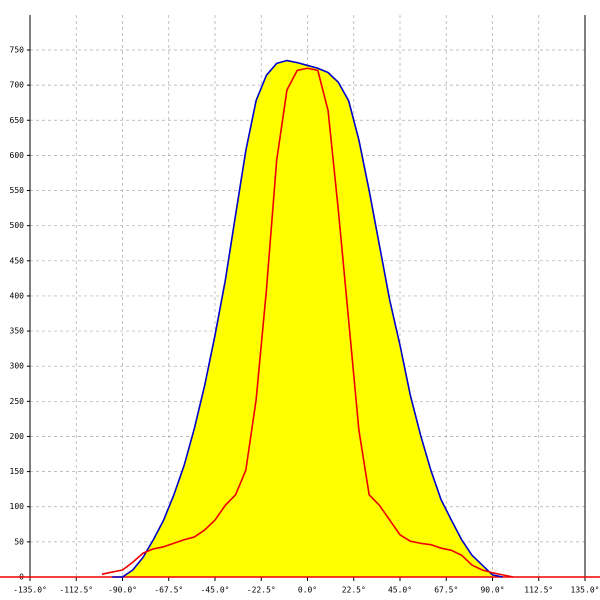  I want to click on y-tick-label: 100, so click(17, 506).